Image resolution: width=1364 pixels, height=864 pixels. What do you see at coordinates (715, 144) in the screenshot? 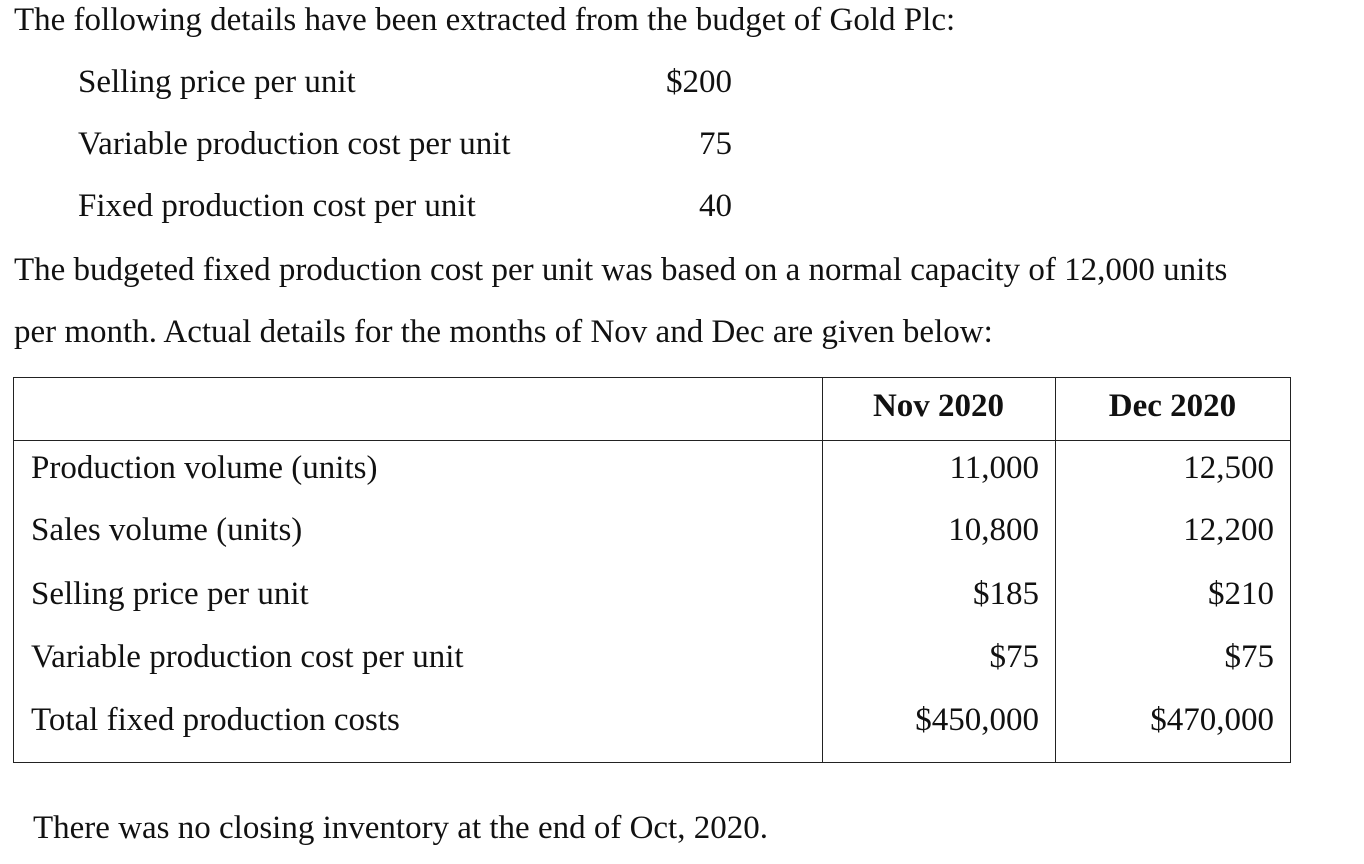
I see `budget-item-value: 75` at bounding box center [715, 144].